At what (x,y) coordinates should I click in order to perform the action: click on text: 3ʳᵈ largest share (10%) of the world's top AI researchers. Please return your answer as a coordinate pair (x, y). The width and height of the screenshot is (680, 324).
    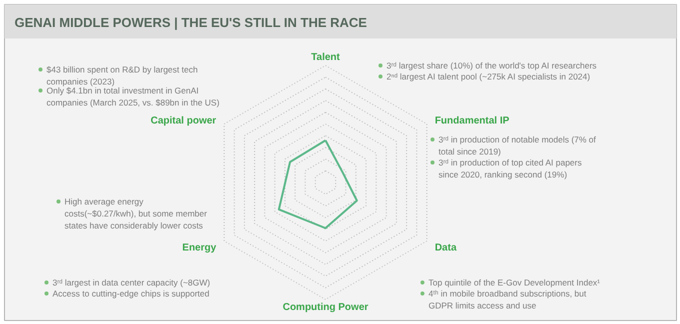
    Looking at the image, I should click on (491, 65).